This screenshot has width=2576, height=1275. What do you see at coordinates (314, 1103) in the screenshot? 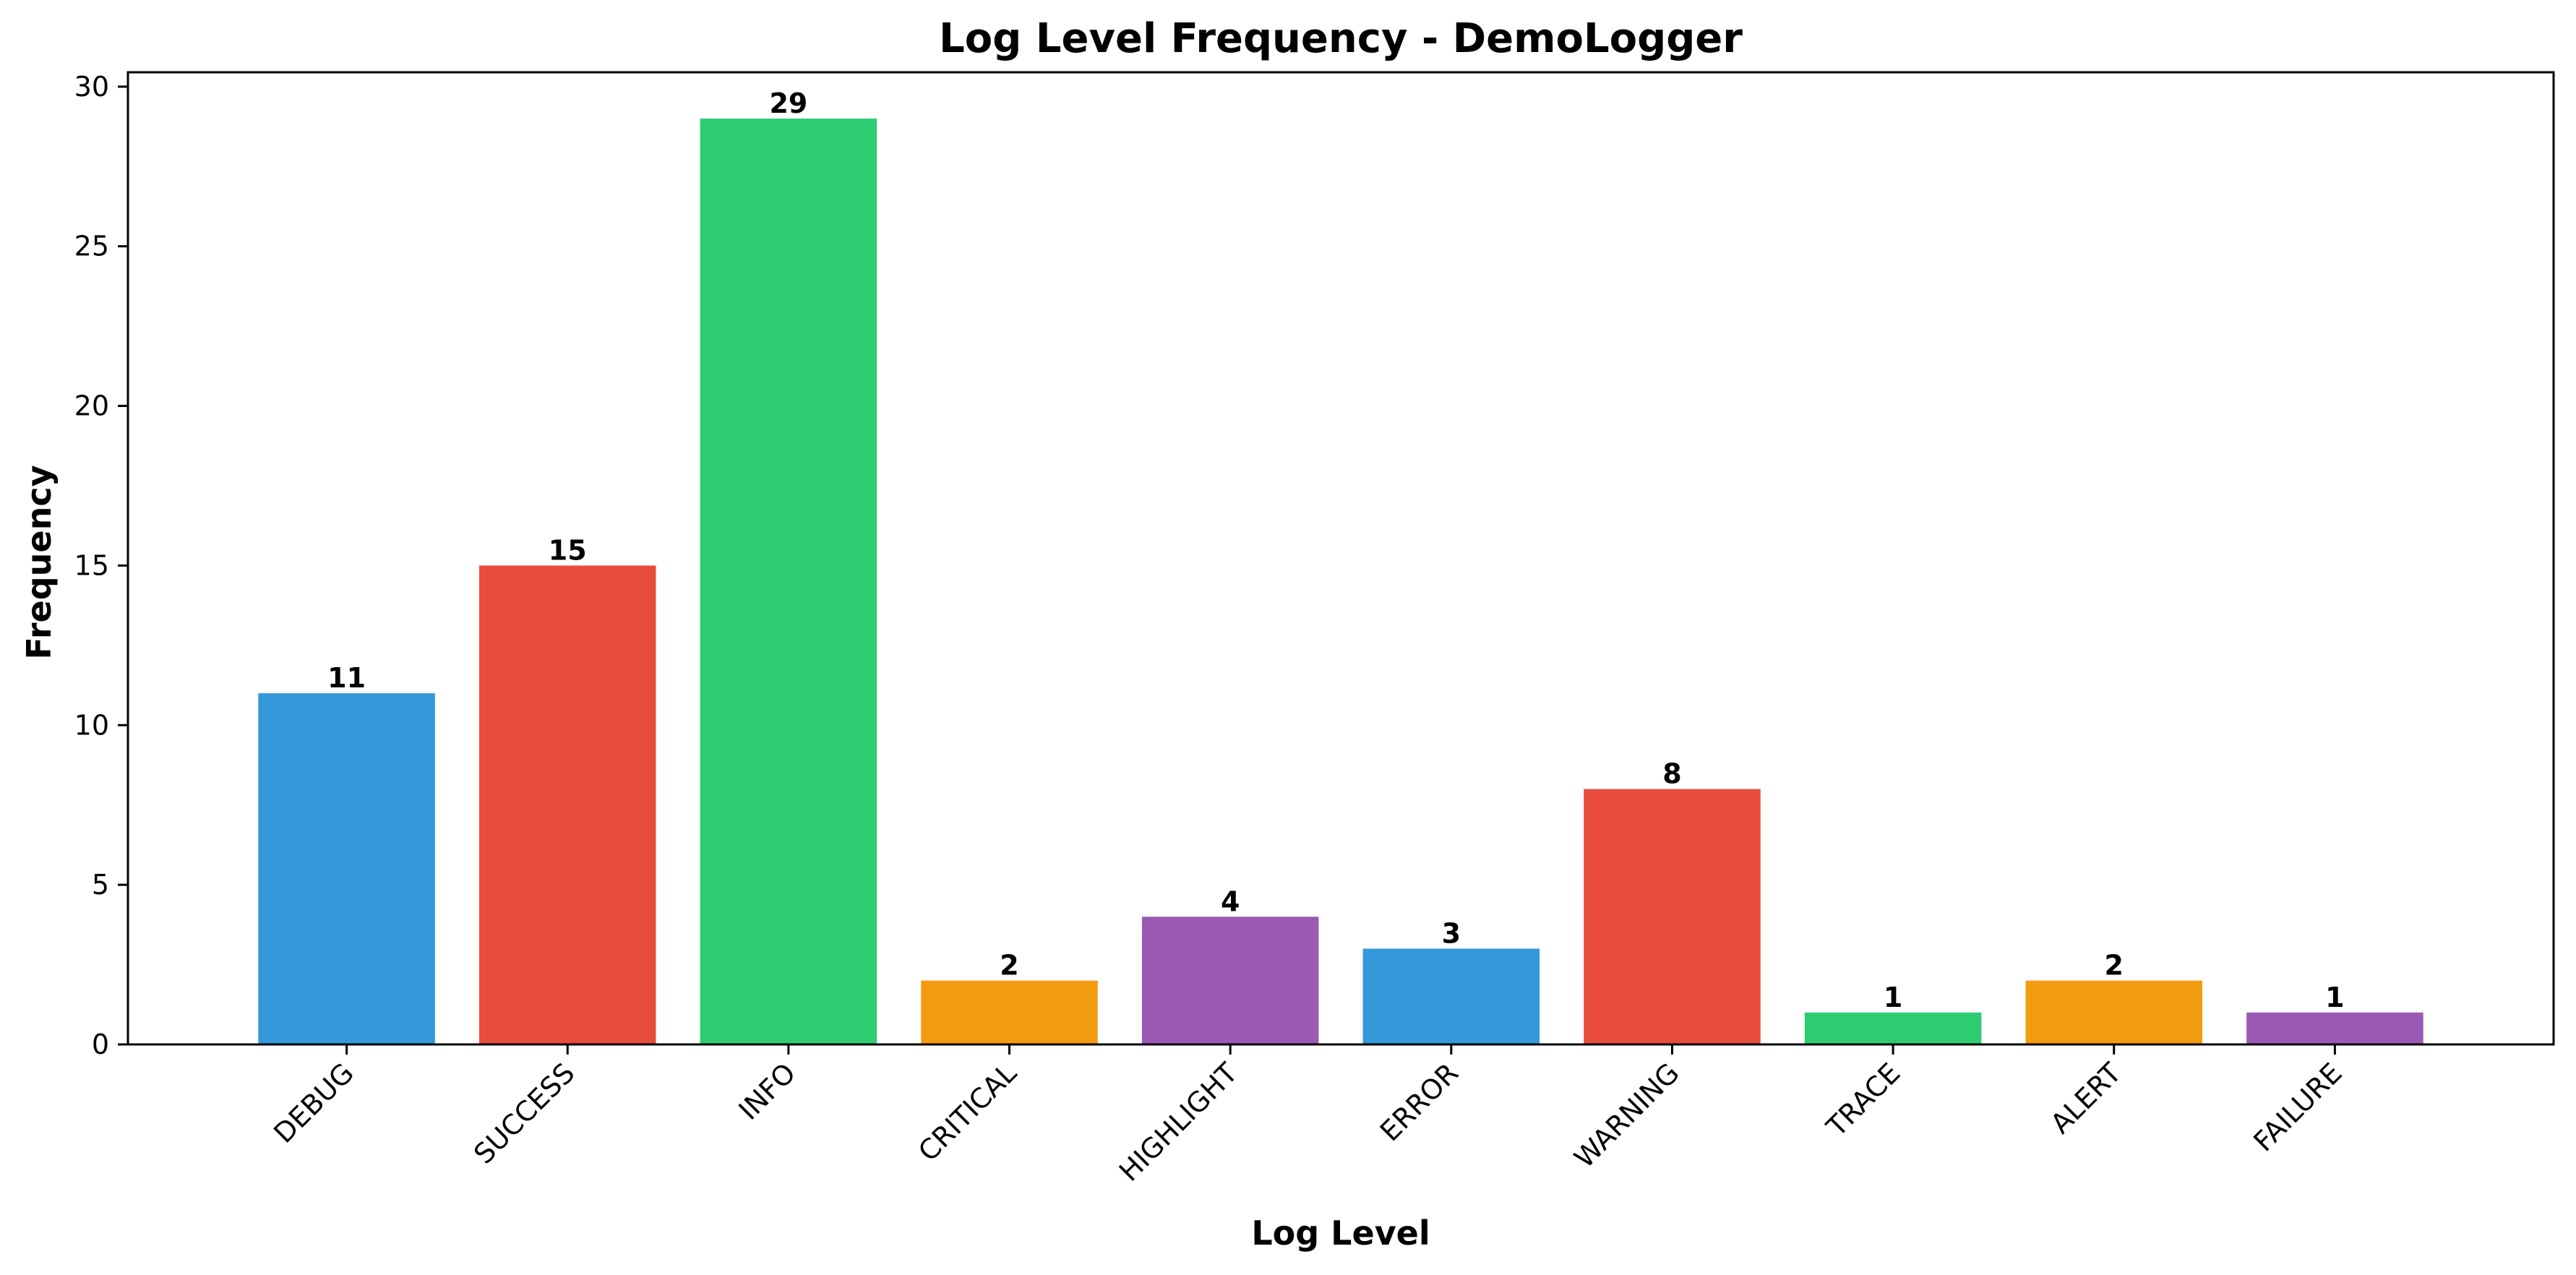
I see `x-tick-label-debug: DEBUG` at bounding box center [314, 1103].